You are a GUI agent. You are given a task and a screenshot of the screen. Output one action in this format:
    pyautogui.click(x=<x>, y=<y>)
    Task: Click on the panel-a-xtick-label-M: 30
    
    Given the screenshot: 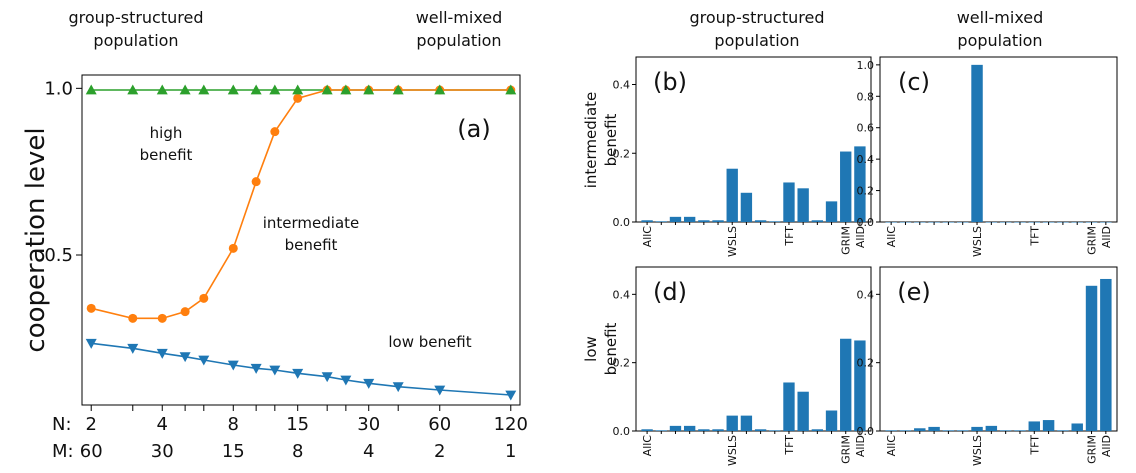 What is the action you would take?
    pyautogui.click(x=162, y=451)
    